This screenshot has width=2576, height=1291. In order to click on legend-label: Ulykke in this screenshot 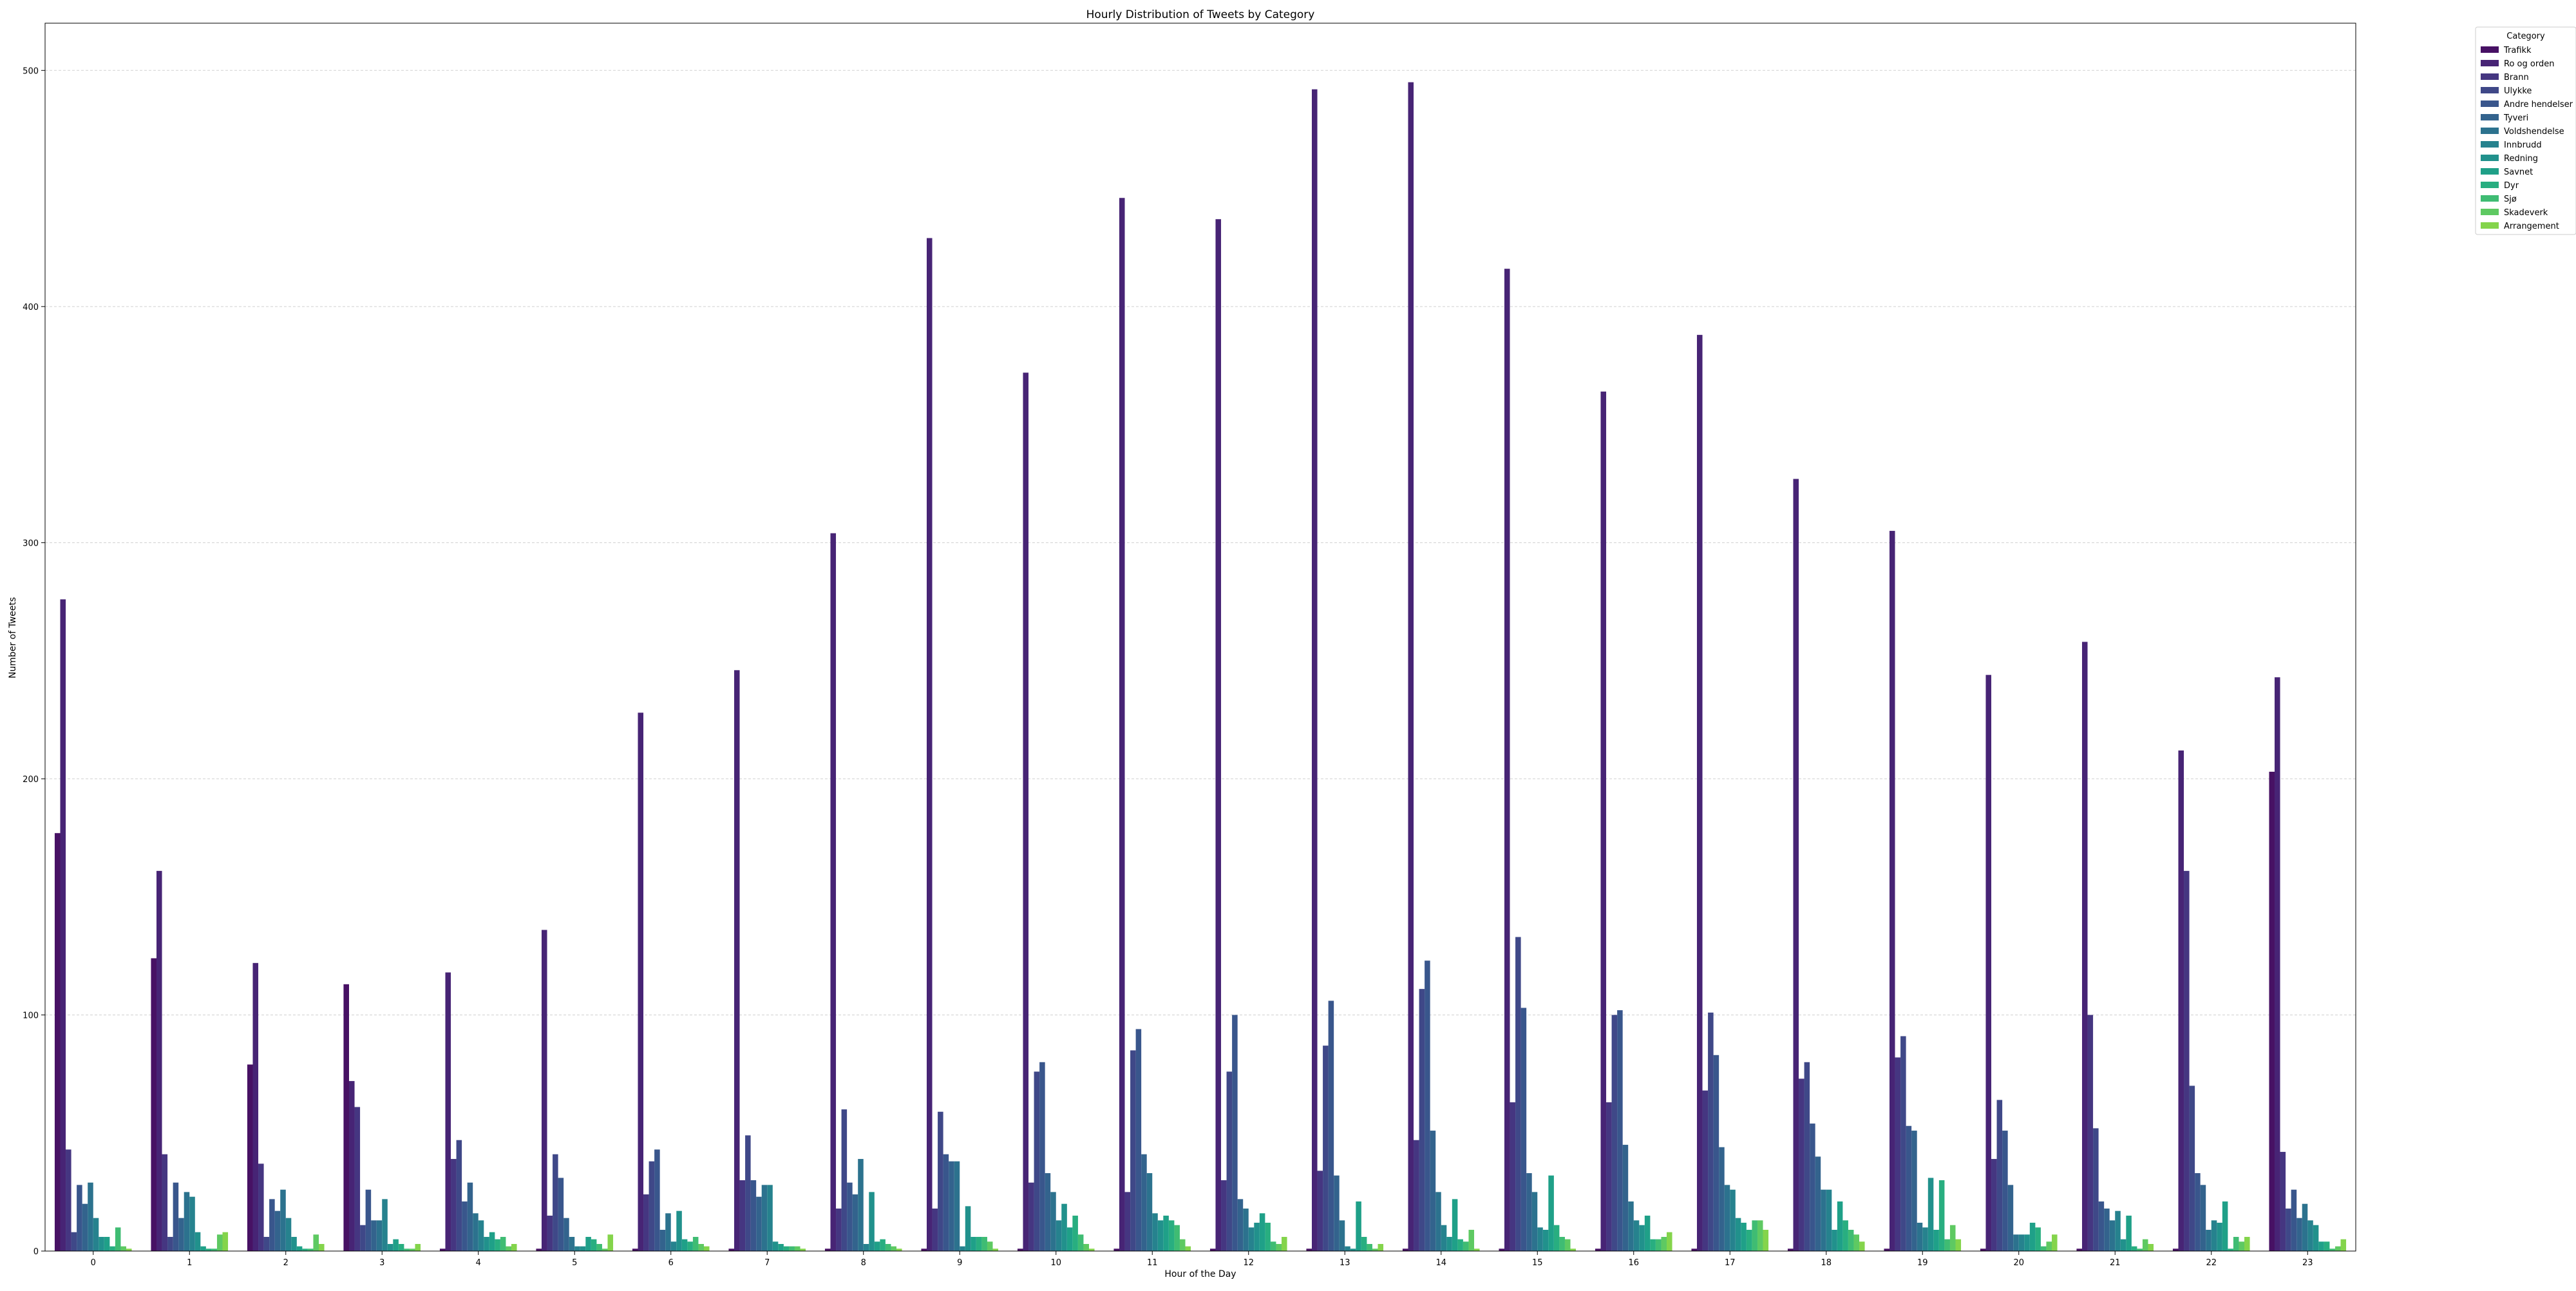, I will do `click(2518, 91)`.